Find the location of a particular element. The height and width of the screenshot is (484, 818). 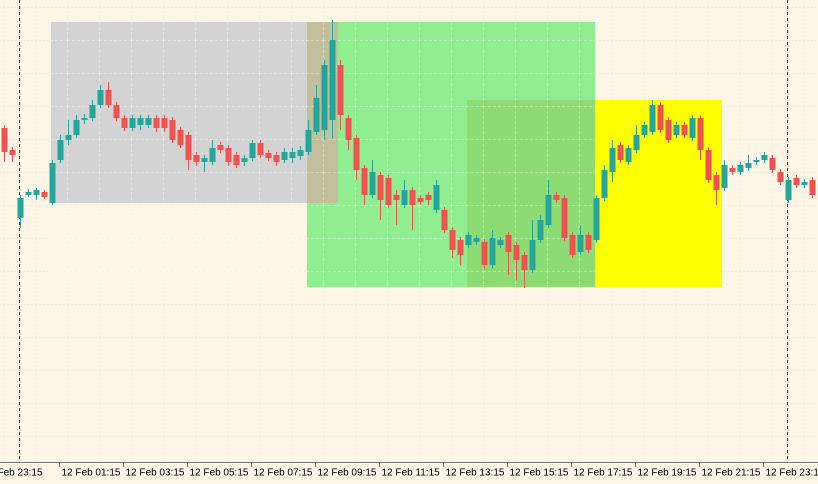

x-tick-label: 12 Feb 23:15 is located at coordinates (792, 473).